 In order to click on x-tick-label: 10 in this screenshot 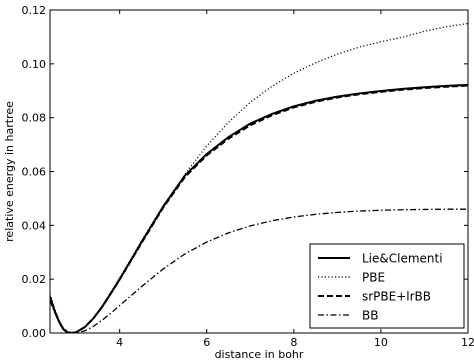, I will do `click(381, 342)`.